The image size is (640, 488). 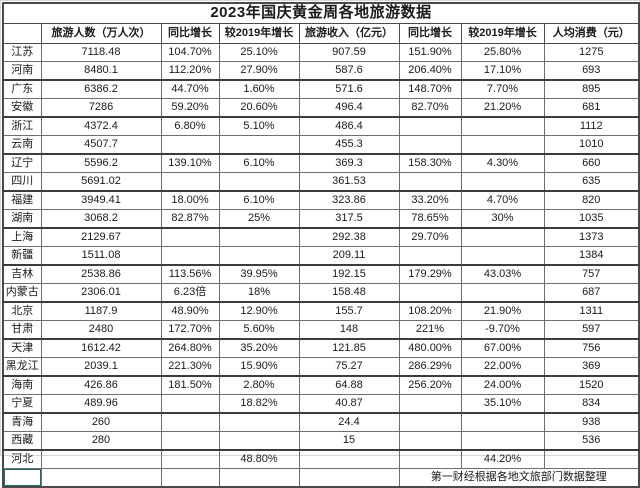 What do you see at coordinates (591, 71) in the screenshot?
I see `data-cell: 693` at bounding box center [591, 71].